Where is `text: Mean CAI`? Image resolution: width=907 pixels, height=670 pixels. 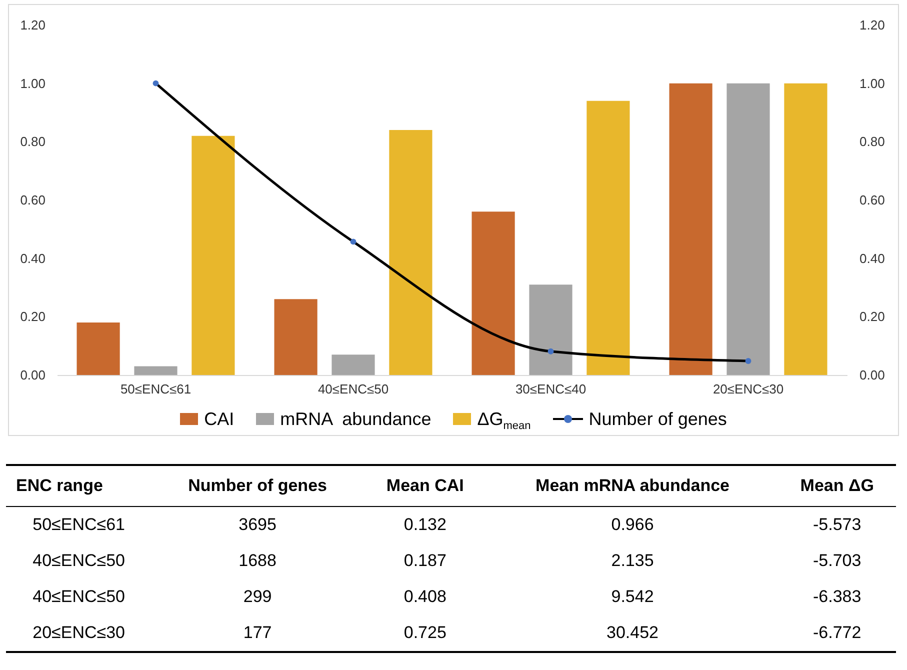 text: Mean CAI is located at coordinates (425, 485).